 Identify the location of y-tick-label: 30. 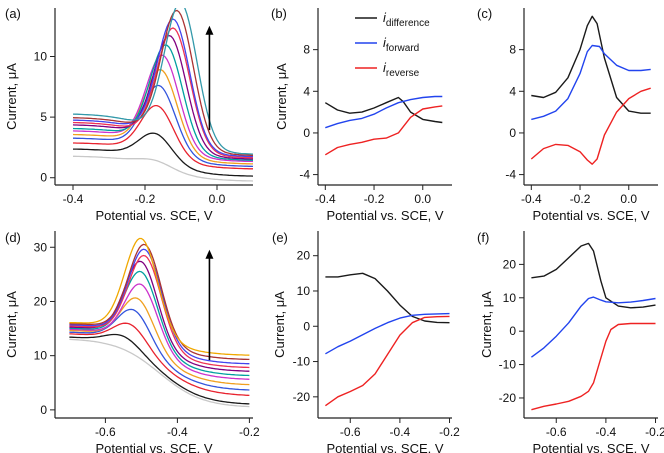
(41, 247).